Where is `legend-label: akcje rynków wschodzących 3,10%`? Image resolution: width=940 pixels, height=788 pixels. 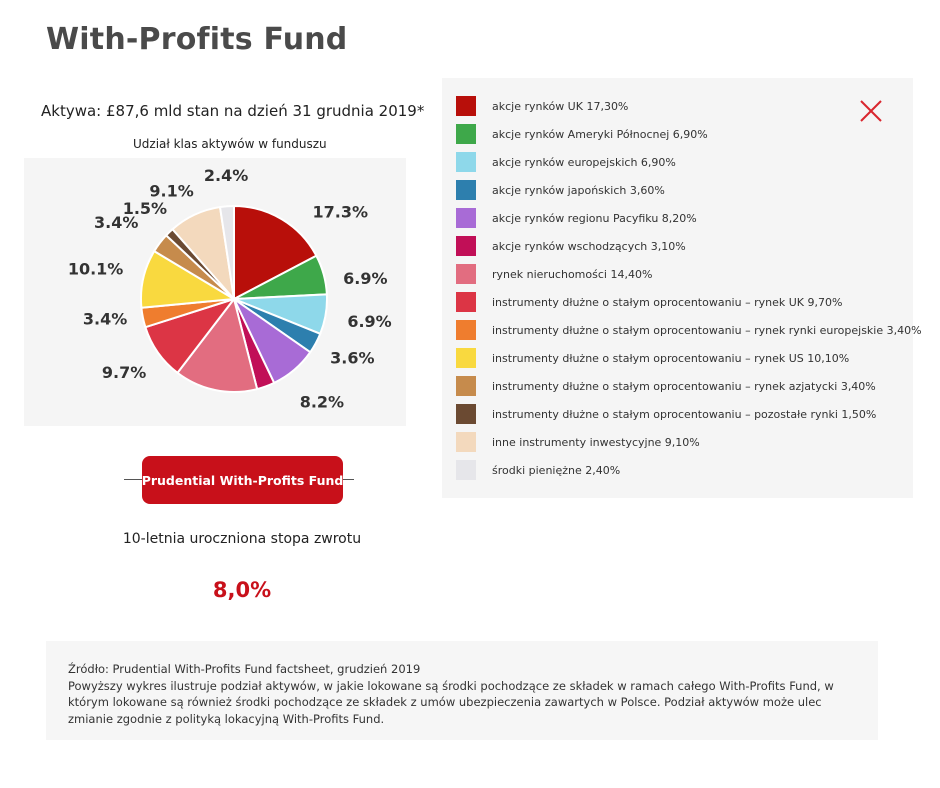
legend-label: akcje rynków wschodzących 3,10% is located at coordinates (589, 246).